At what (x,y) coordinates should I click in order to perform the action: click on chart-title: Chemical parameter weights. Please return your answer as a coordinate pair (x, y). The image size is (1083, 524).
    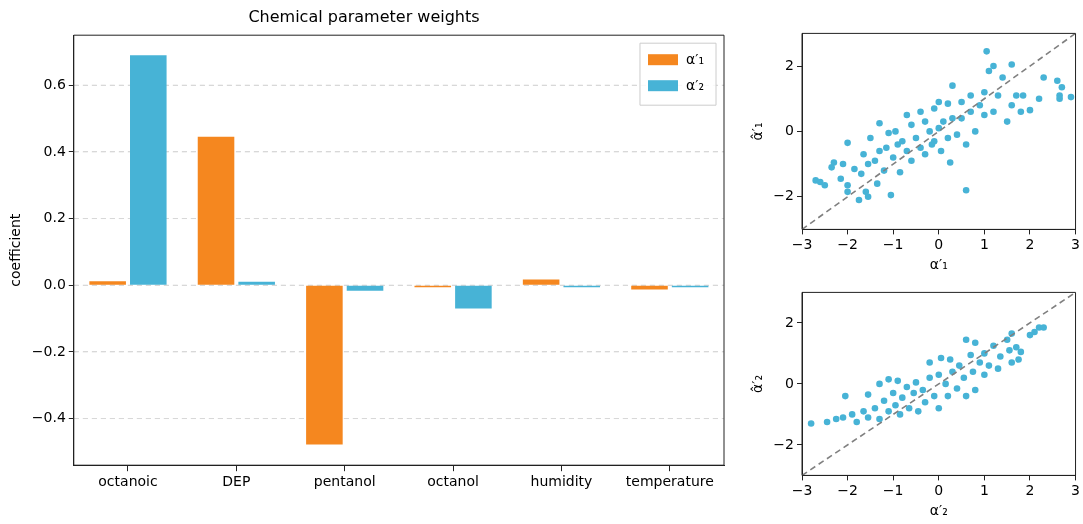
    Looking at the image, I should click on (364, 16).